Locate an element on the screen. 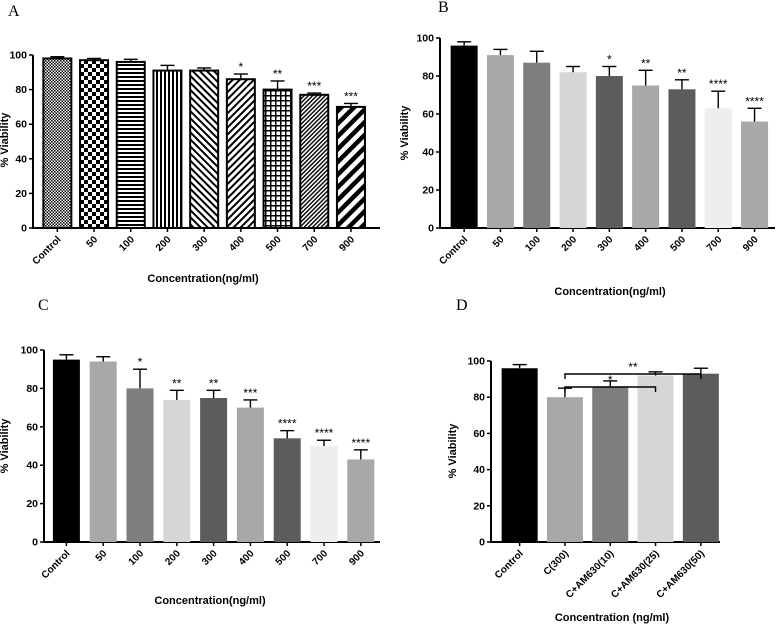  panel-label: C is located at coordinates (43, 305).